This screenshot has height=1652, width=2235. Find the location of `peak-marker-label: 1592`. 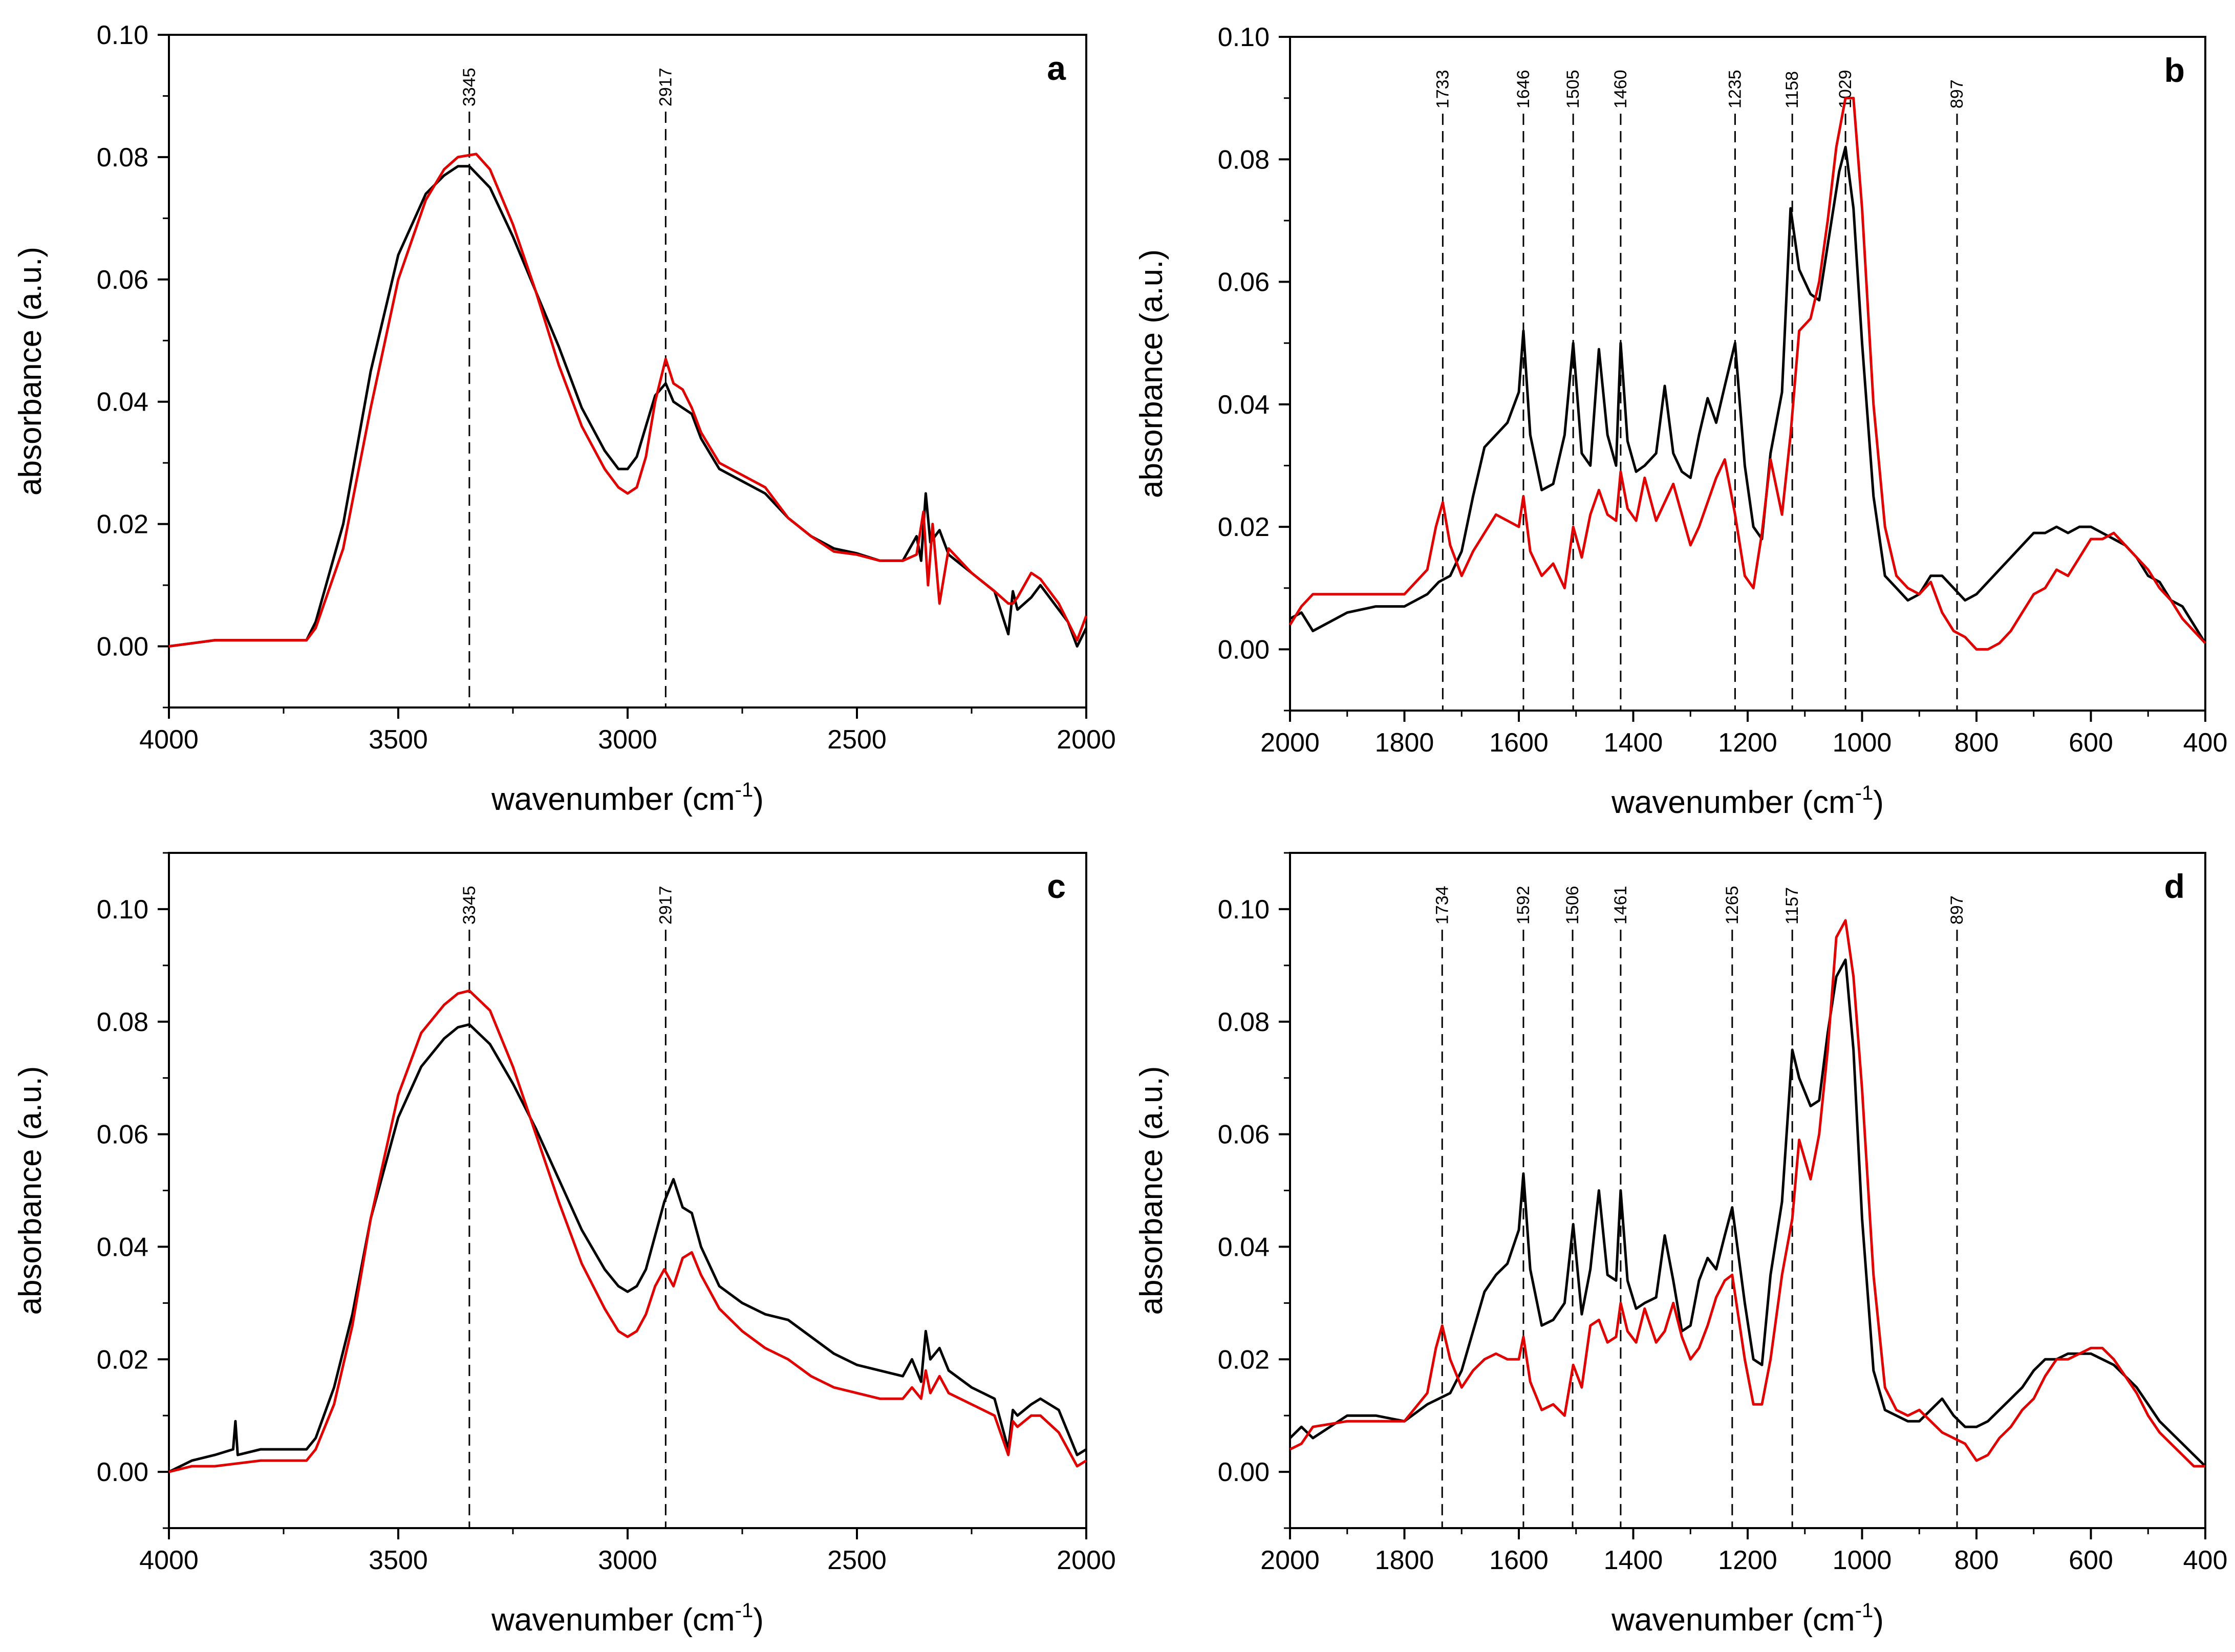

peak-marker-label: 1592 is located at coordinates (1523, 905).